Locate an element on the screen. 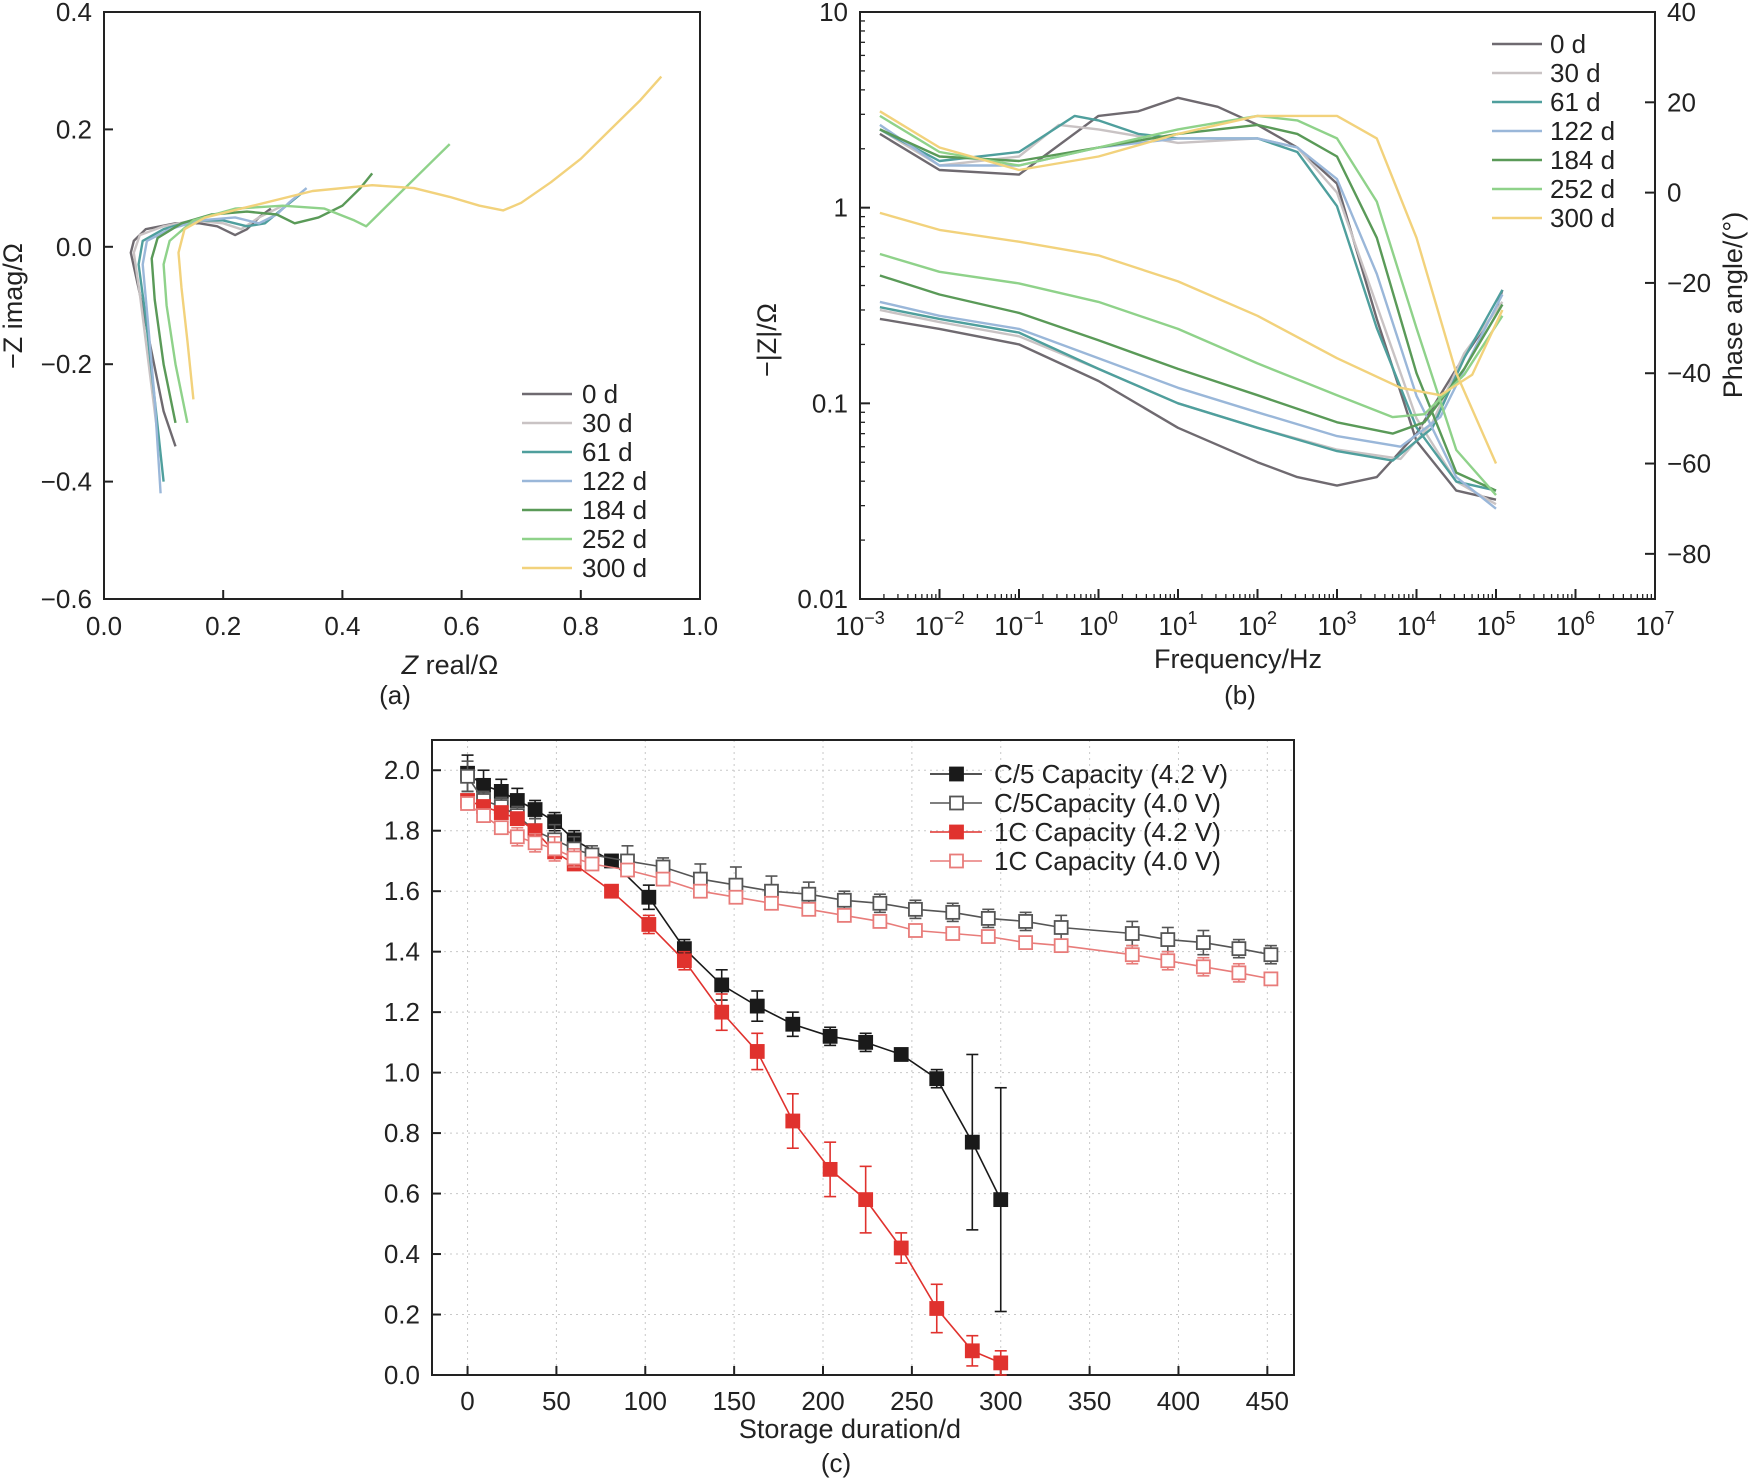 The image size is (1752, 1478). panel-b-legend-label: 300 d is located at coordinates (1582, 218).